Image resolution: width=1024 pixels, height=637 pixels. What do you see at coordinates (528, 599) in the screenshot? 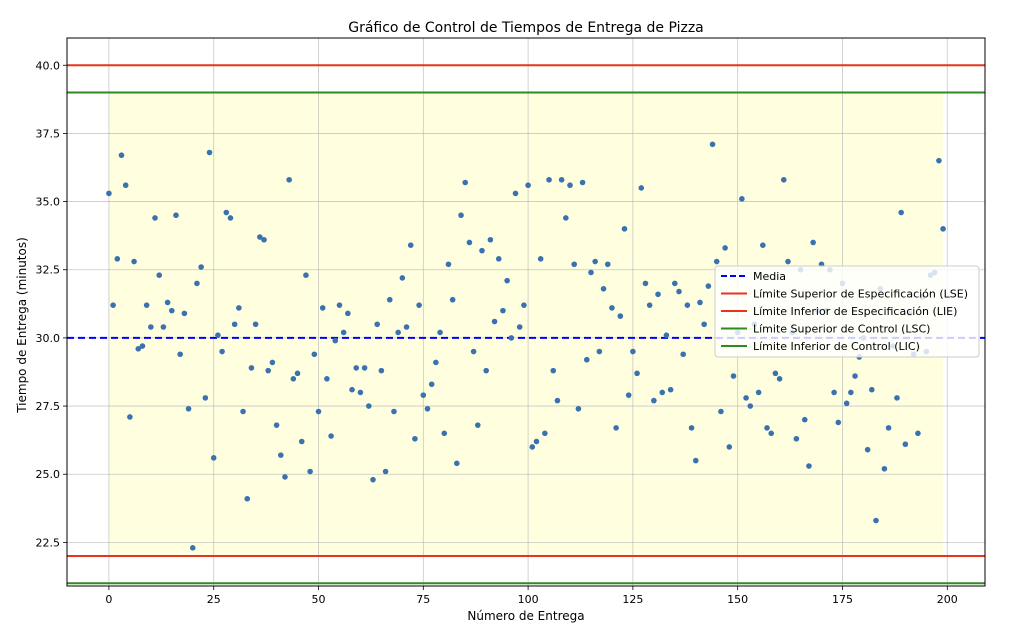
I see `x-tick-label: 100` at bounding box center [528, 599].